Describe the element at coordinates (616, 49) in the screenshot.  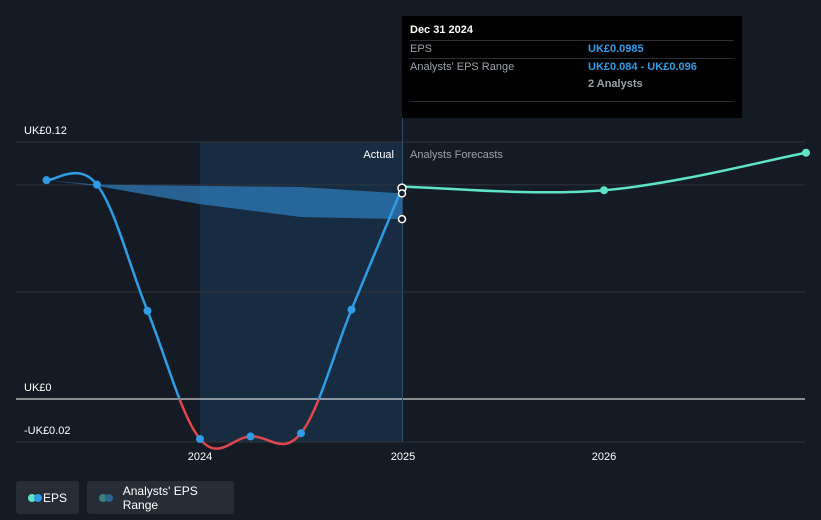
I see `tooltip-eps-value: UK£0.0985` at that location.